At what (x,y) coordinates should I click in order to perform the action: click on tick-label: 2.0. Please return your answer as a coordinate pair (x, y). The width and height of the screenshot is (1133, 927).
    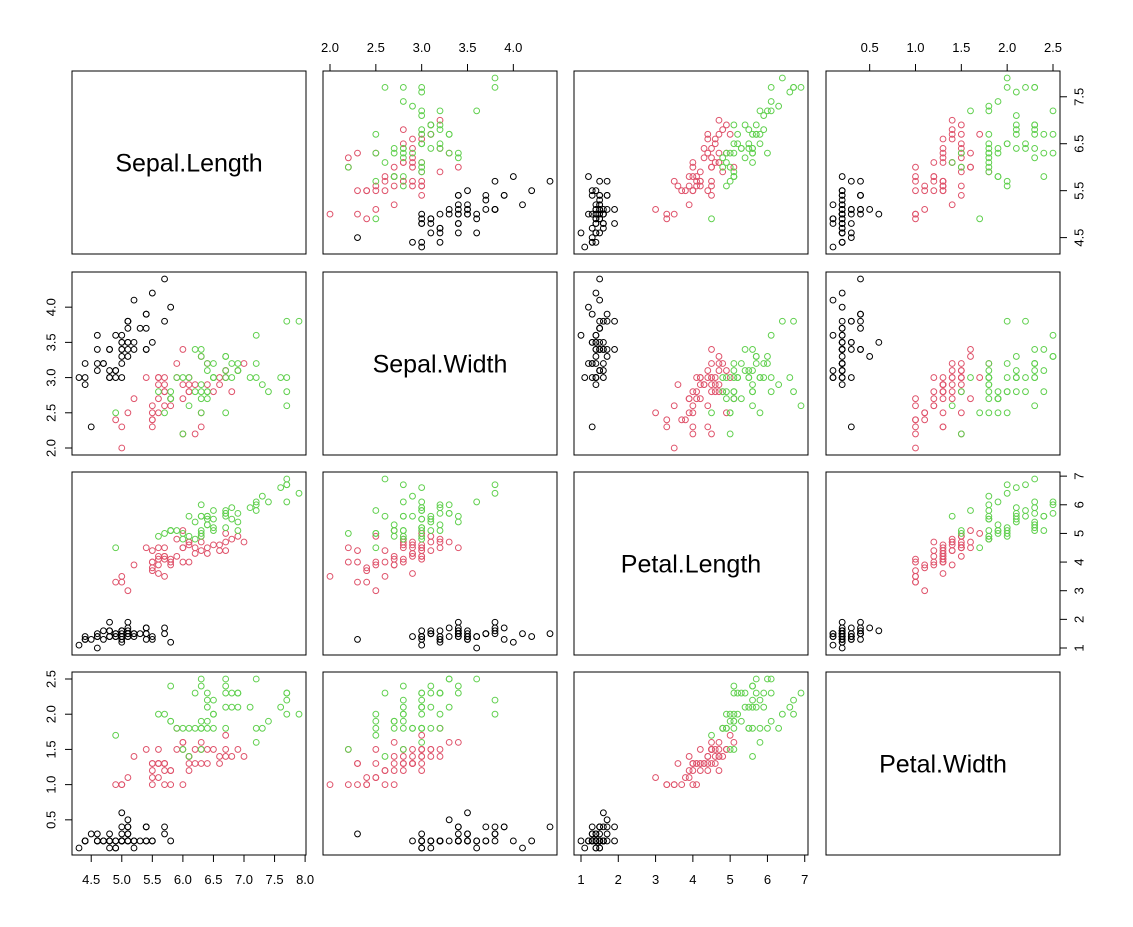
    Looking at the image, I should click on (330, 47).